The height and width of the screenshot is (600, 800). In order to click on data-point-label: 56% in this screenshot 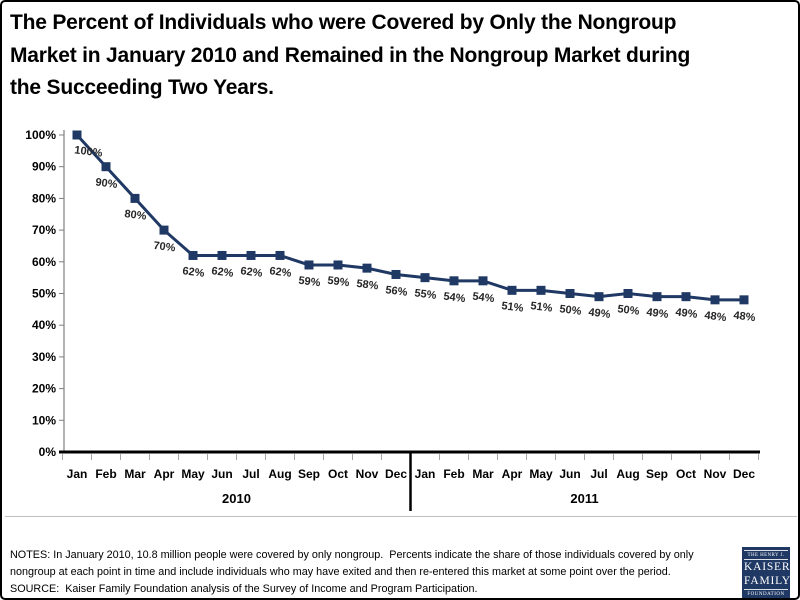, I will do `click(397, 291)`.